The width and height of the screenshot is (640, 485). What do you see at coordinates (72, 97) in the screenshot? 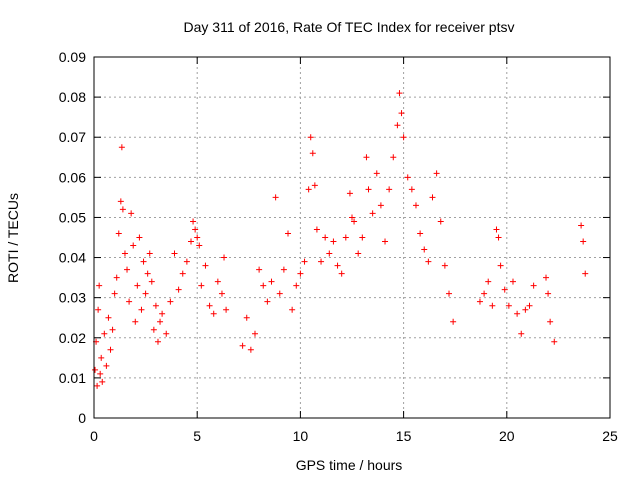
I see `y-tick-label: 0.08` at bounding box center [72, 97].